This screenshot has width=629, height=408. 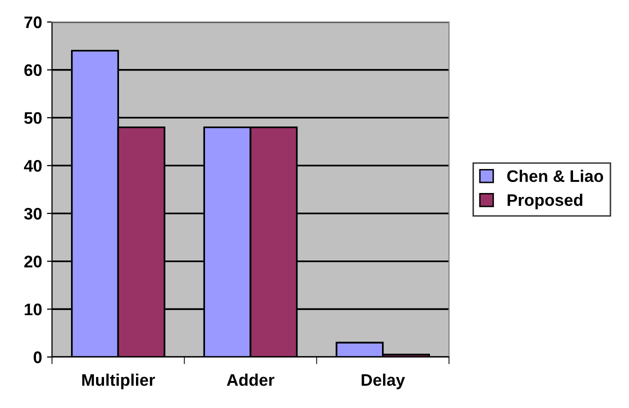 I want to click on y-tick-label: 20, so click(x=33, y=262).